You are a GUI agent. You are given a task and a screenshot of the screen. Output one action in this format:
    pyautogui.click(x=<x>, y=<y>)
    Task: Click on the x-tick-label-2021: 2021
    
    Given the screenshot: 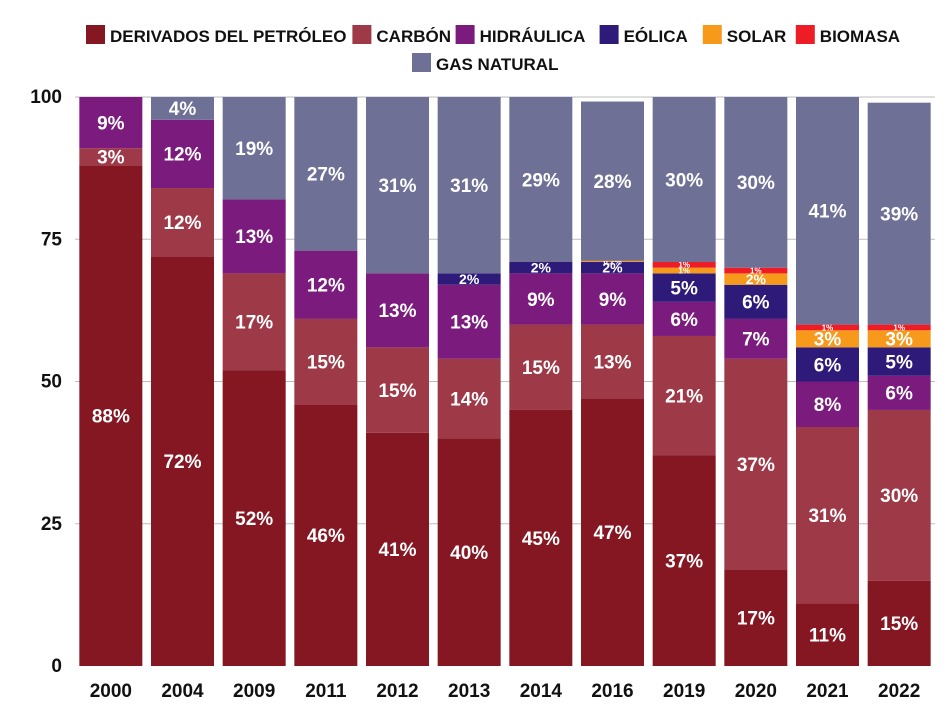 What is the action you would take?
    pyautogui.click(x=827, y=691)
    